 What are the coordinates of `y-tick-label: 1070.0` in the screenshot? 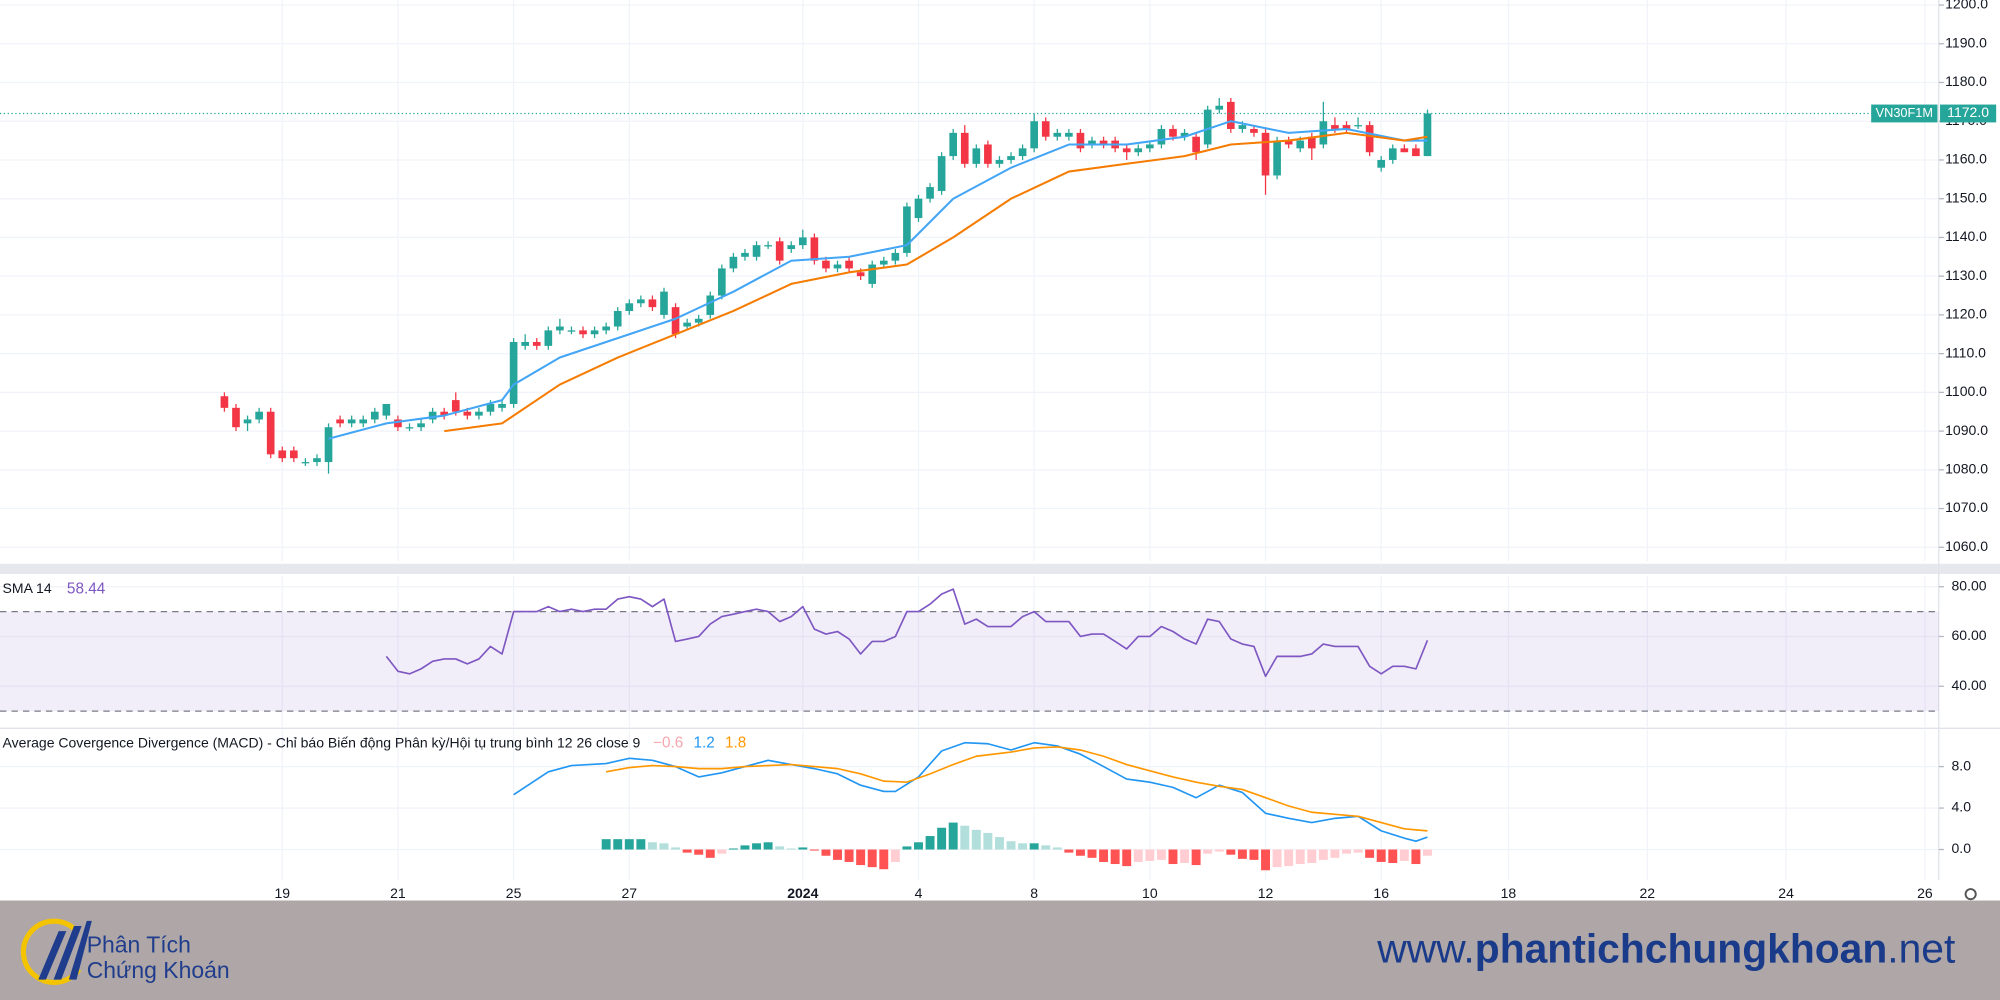 It's located at (1966, 507).